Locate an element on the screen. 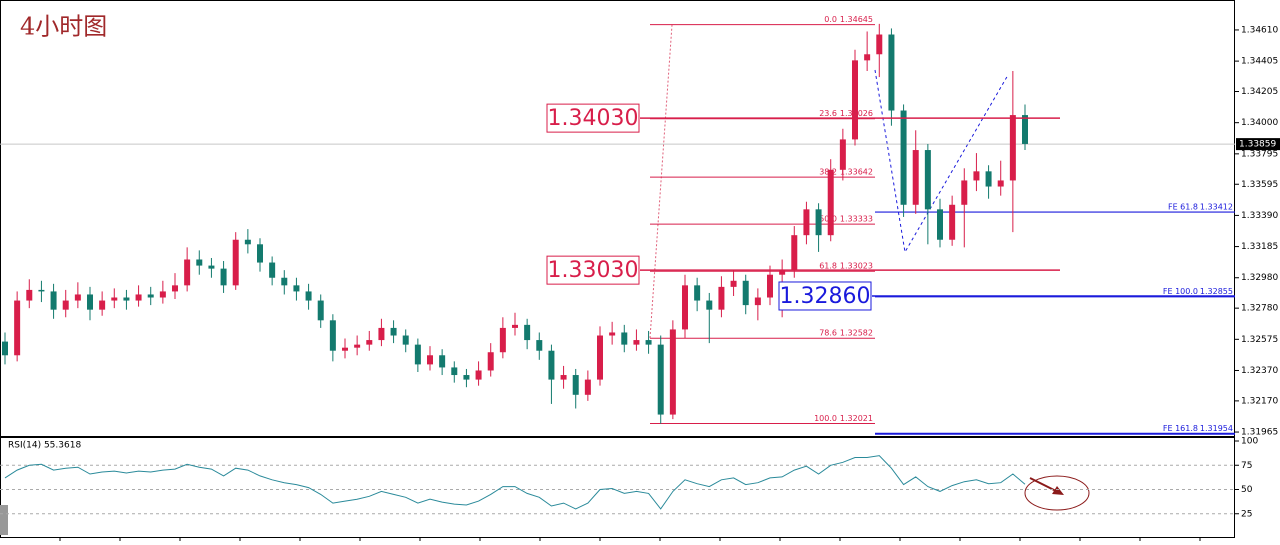 This screenshot has width=1280, height=545. fe-price: 1.32855 is located at coordinates (1216, 291).